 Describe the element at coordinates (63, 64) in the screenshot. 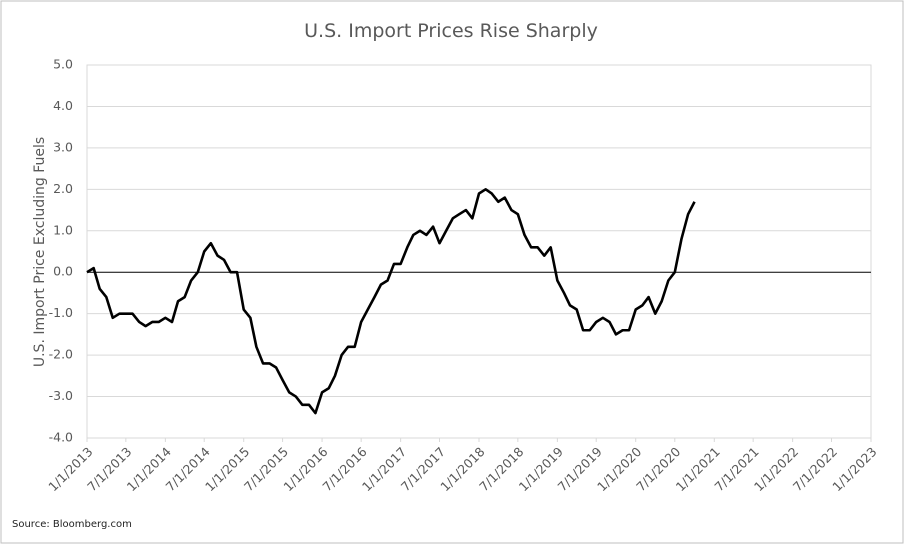

I see `y-tick-label: 5.0` at that location.